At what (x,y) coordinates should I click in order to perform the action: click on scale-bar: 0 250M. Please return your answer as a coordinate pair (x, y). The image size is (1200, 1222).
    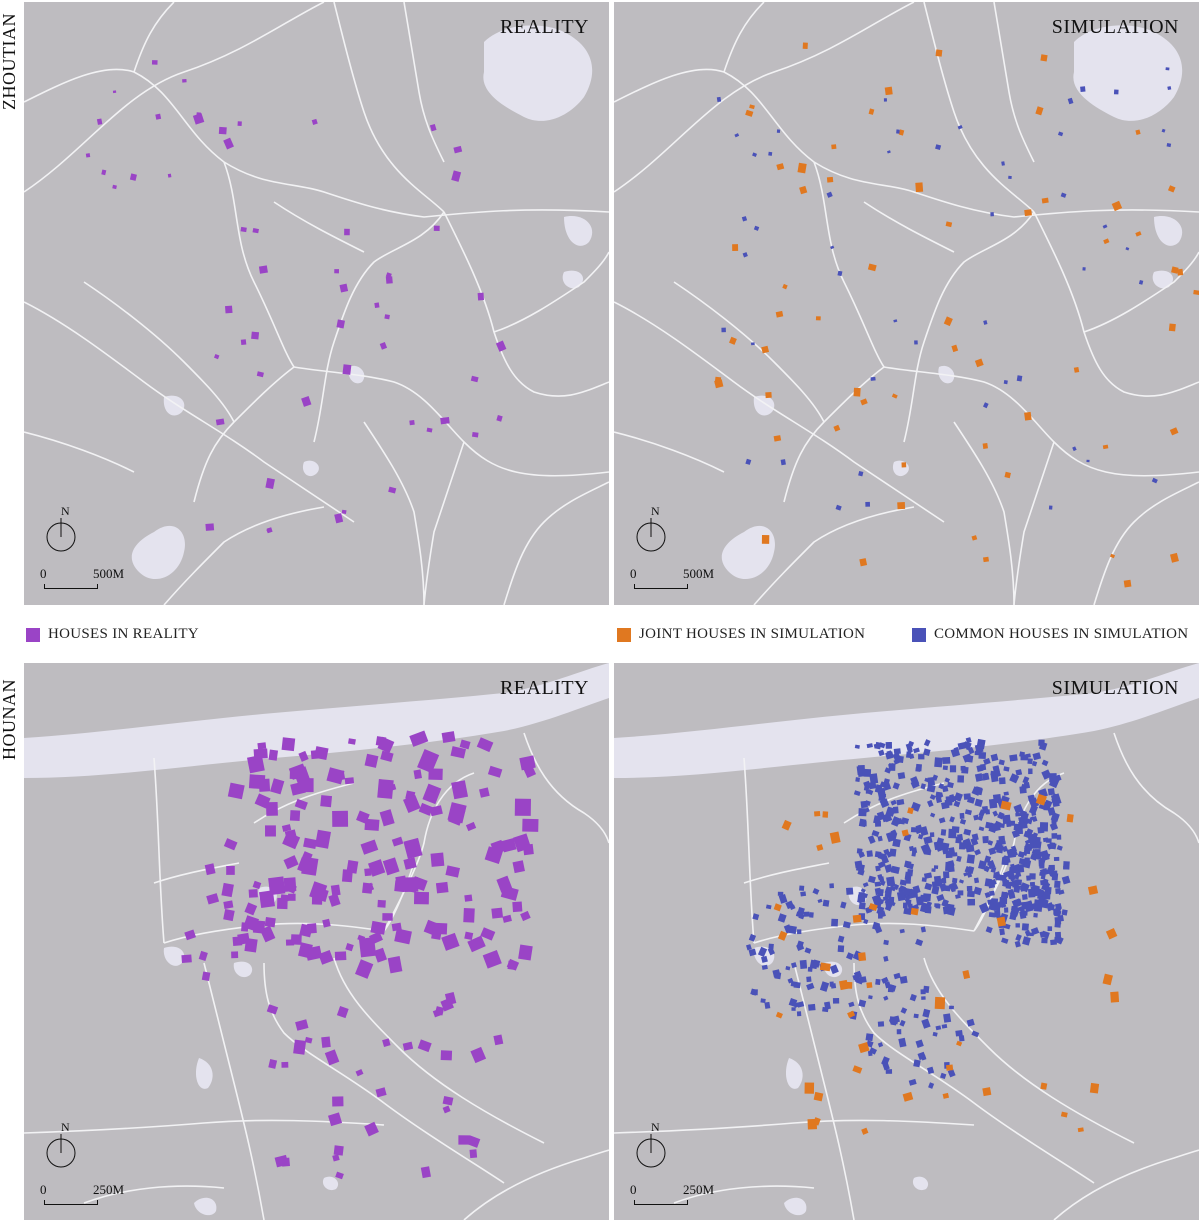
    Looking at the image, I should click on (685, 1195).